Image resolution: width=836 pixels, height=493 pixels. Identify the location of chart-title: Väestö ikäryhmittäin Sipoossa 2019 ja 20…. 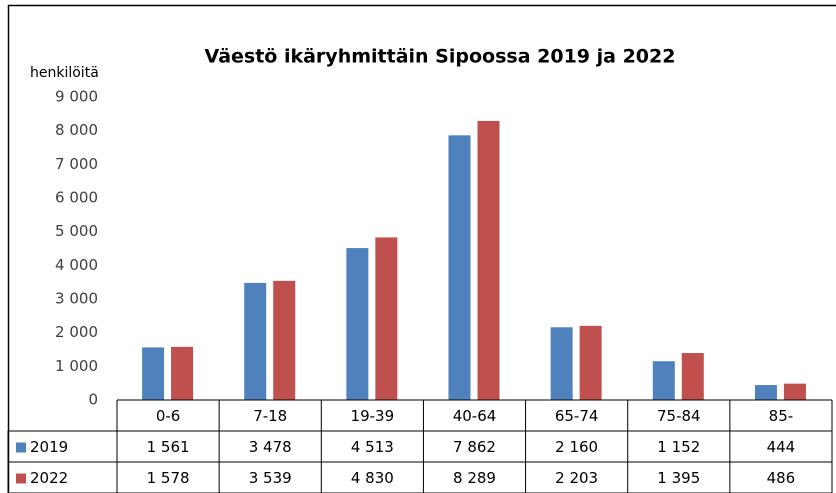
(440, 57).